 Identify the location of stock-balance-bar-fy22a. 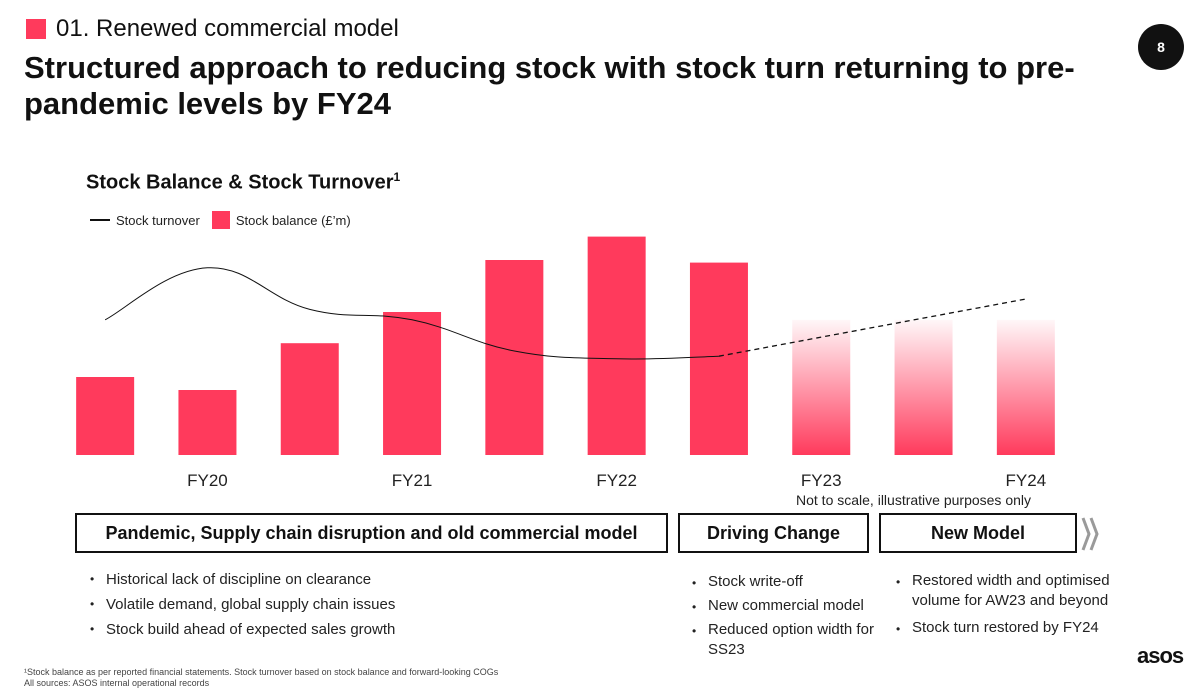
(514, 357).